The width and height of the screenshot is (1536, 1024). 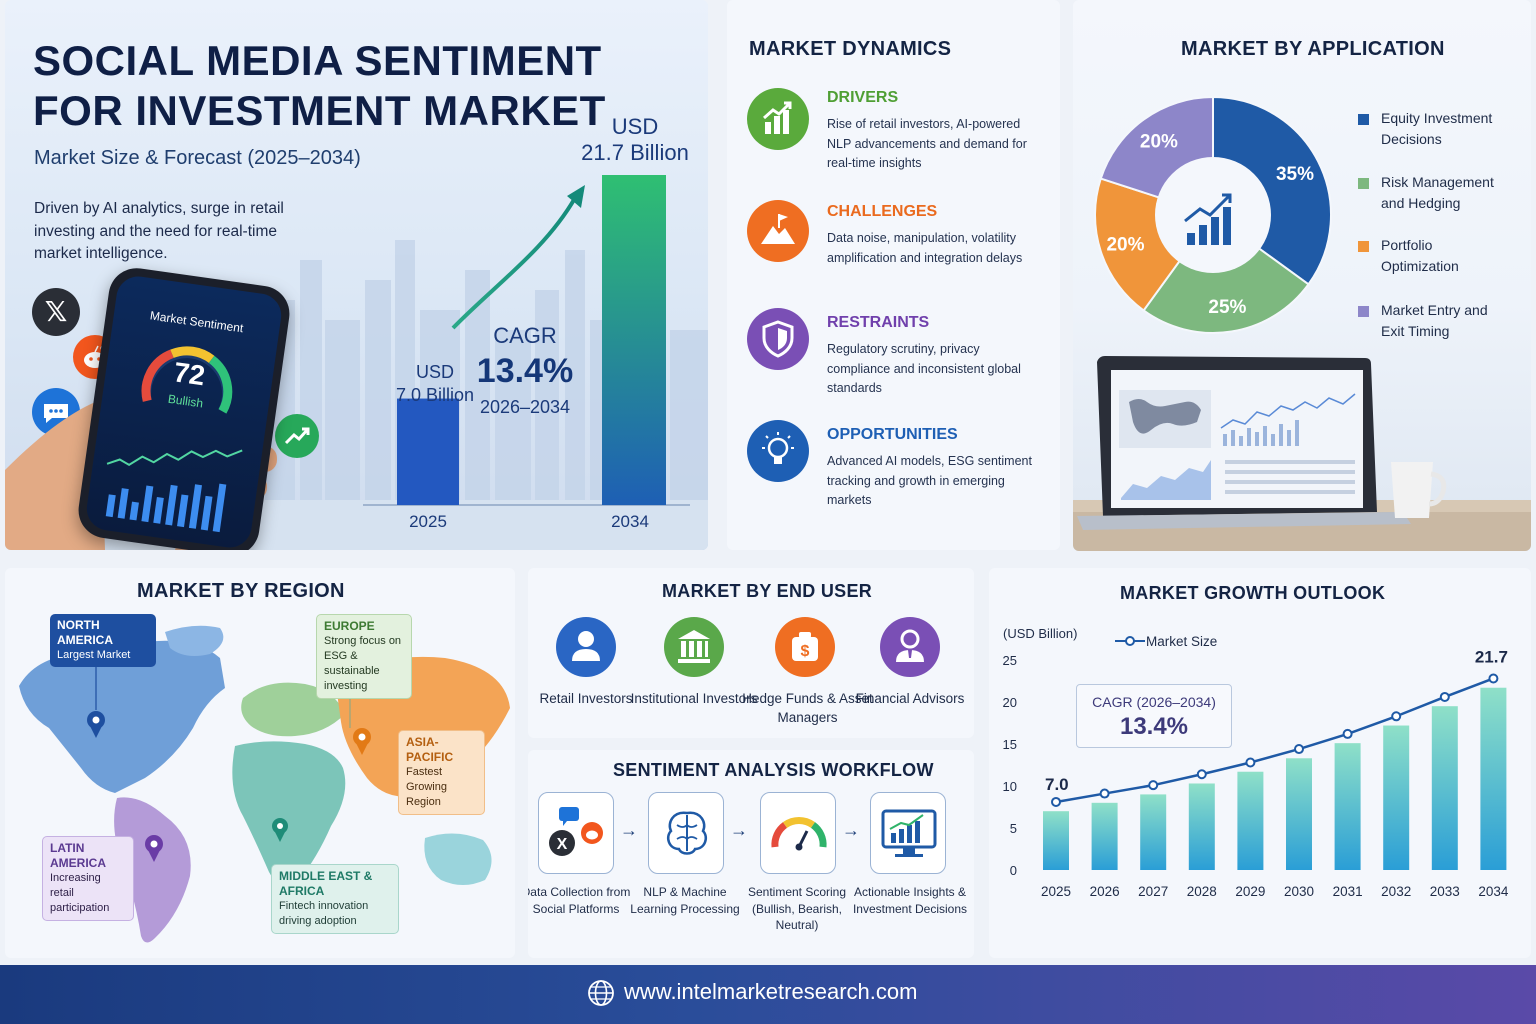 What do you see at coordinates (1182, 641) in the screenshot?
I see `growth-legend-label: Market Size` at bounding box center [1182, 641].